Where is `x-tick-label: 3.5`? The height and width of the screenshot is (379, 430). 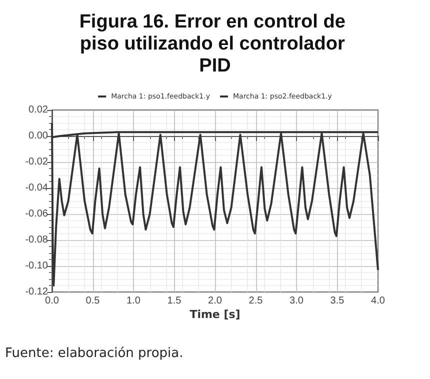
x-tick-label: 3.5 is located at coordinates (337, 301).